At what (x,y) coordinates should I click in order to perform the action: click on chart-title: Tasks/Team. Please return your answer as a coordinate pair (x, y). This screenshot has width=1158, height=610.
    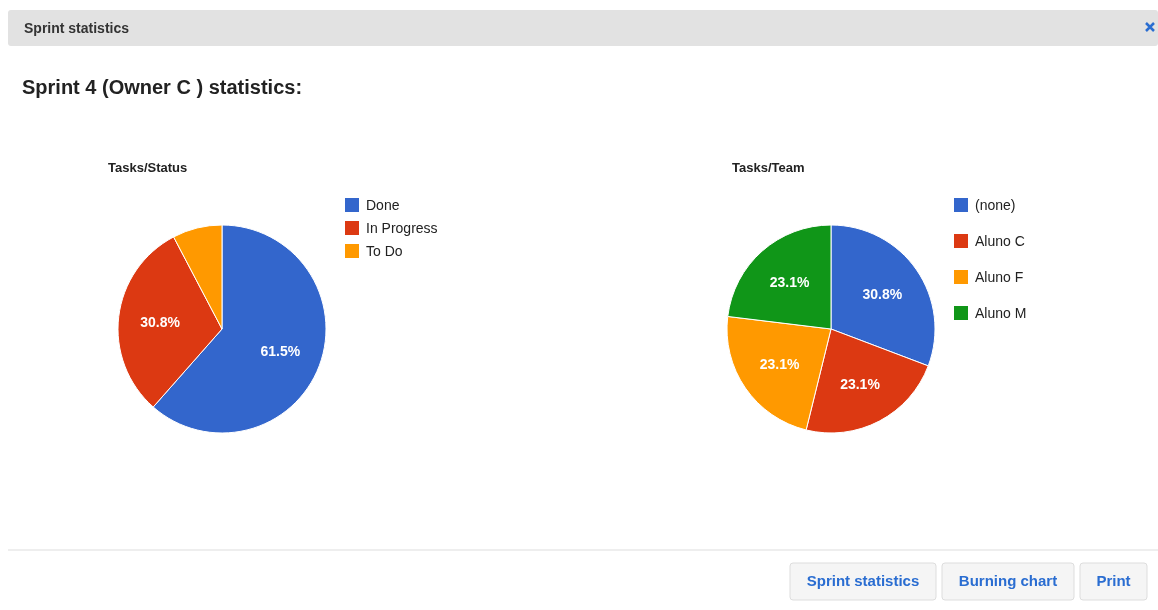
    Looking at the image, I should click on (768, 167).